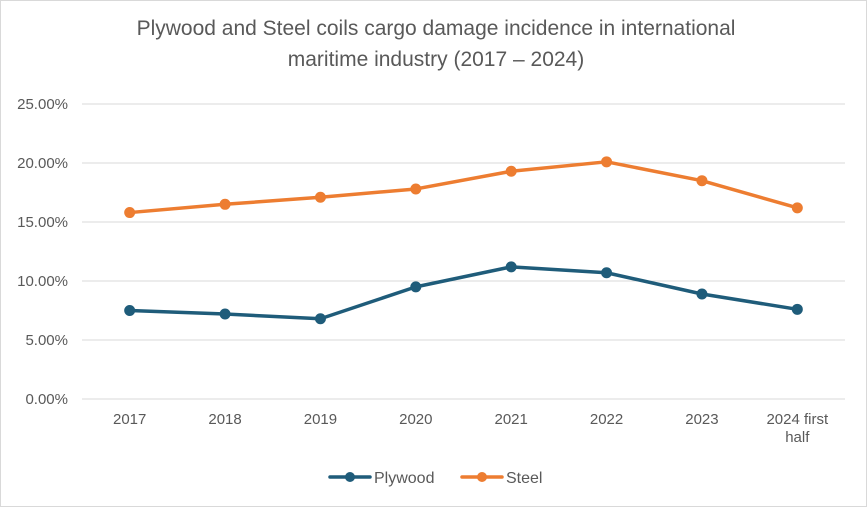 The height and width of the screenshot is (507, 867). I want to click on y-tick-label: 25.00%, so click(42, 104).